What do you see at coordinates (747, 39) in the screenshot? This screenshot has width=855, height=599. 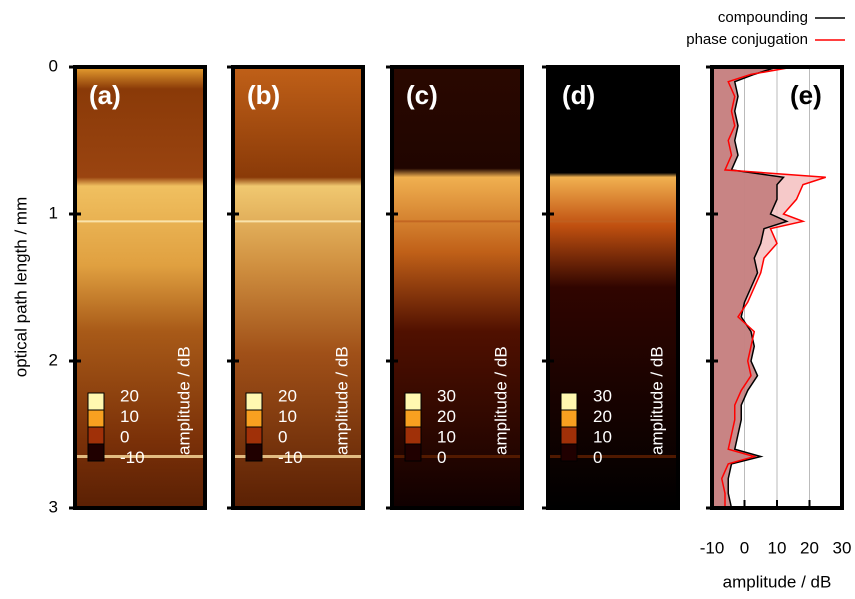 I see `legend-label: phase conjugation` at bounding box center [747, 39].